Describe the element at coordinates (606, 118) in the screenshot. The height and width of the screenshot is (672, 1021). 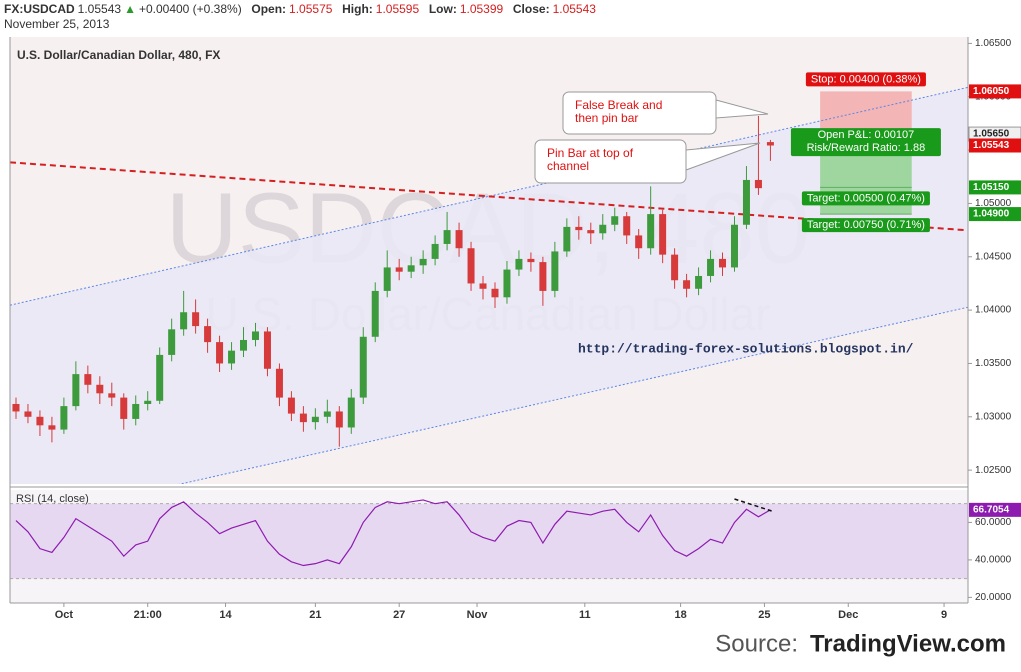
I see `callout-text: then pin bar` at that location.